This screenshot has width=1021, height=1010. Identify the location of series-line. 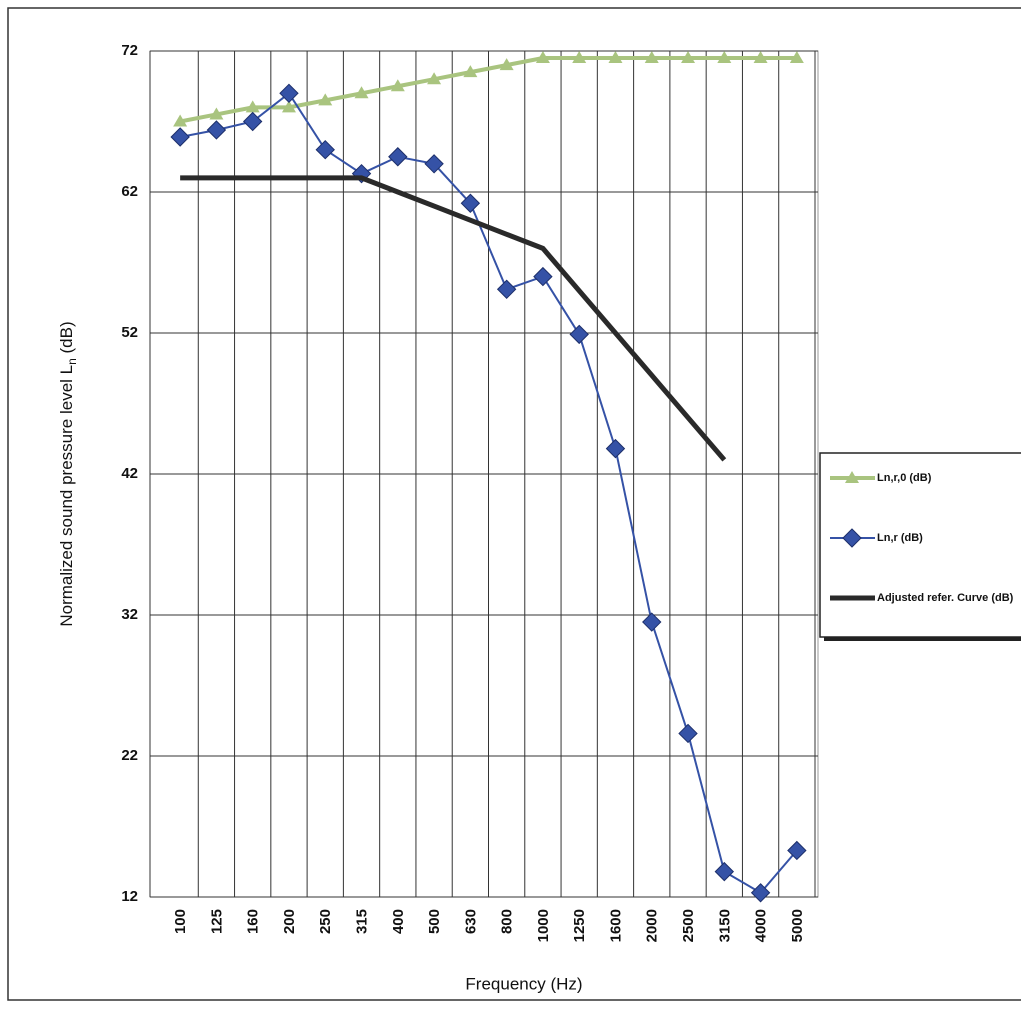
(488, 90).